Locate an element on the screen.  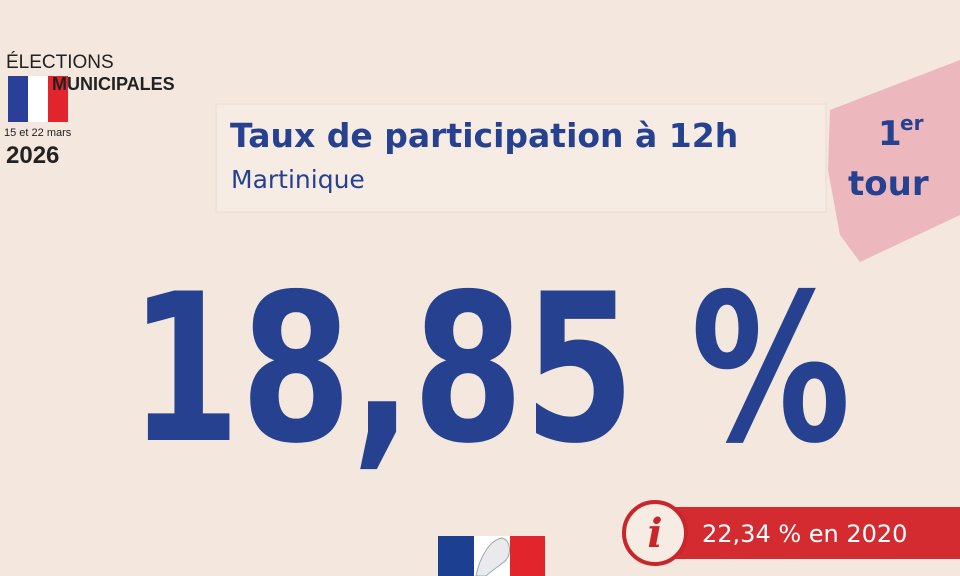
flag-red is located at coordinates (58, 99).